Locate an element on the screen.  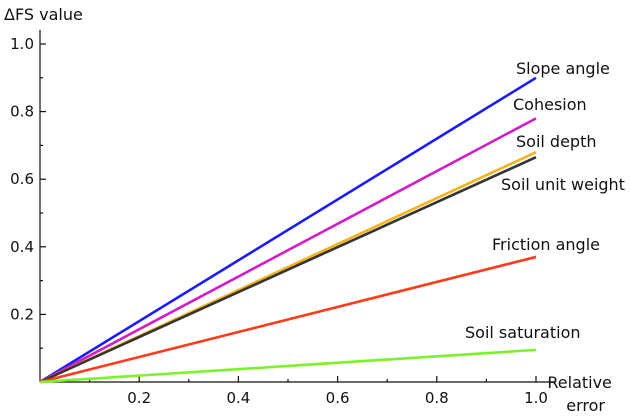
y-tick-label: 0.2 is located at coordinates (22, 314).